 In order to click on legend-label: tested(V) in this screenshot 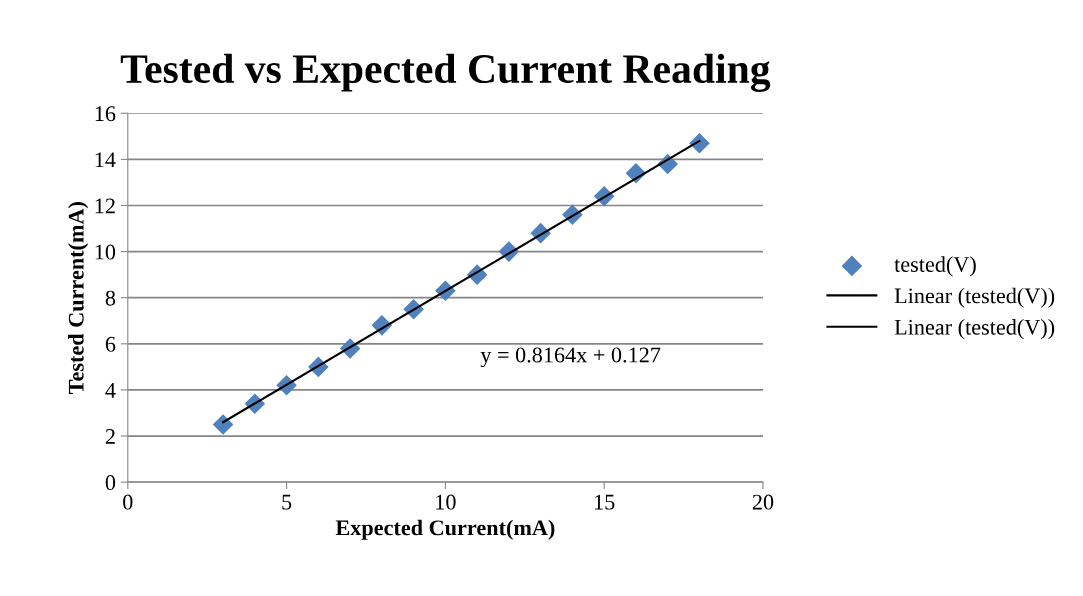, I will do `click(935, 266)`.